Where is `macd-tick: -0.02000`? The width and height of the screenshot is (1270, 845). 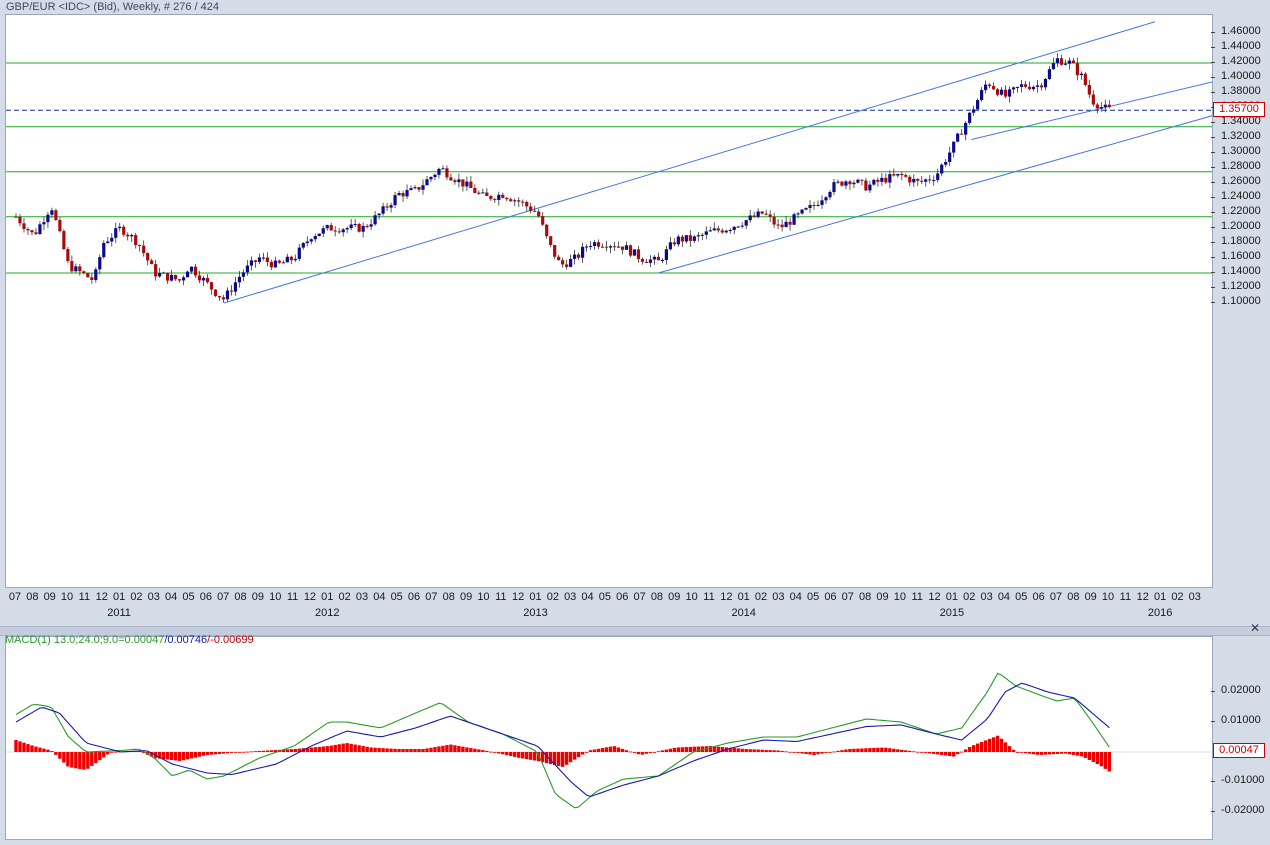
macd-tick: -0.02000 is located at coordinates (1237, 810).